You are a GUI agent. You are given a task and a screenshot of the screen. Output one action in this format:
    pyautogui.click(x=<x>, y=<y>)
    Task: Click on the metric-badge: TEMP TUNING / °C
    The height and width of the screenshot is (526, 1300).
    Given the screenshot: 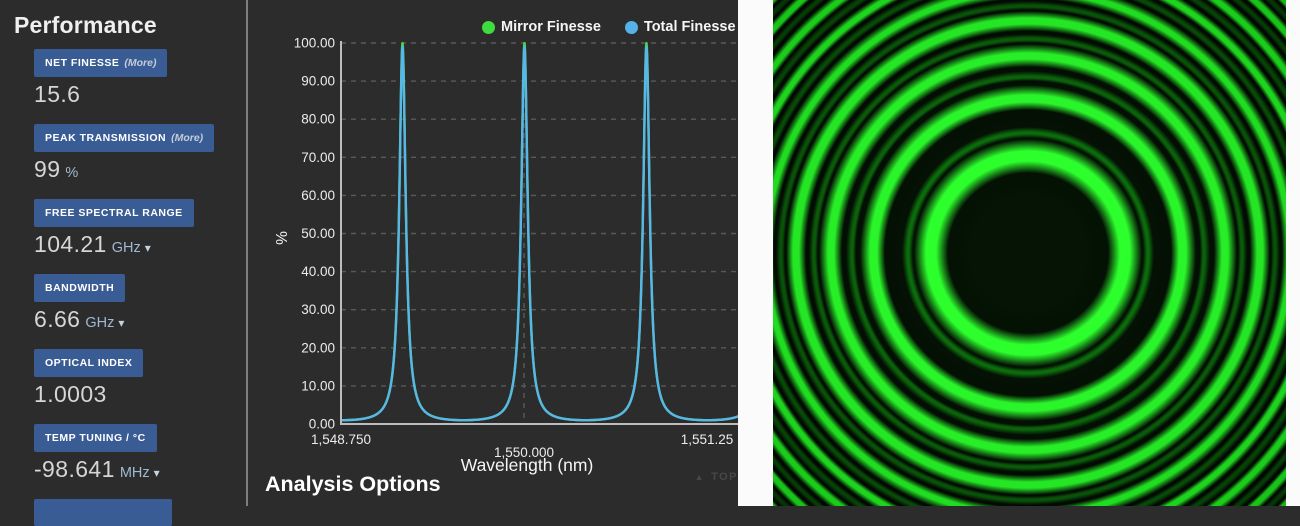 What is the action you would take?
    pyautogui.click(x=95, y=438)
    